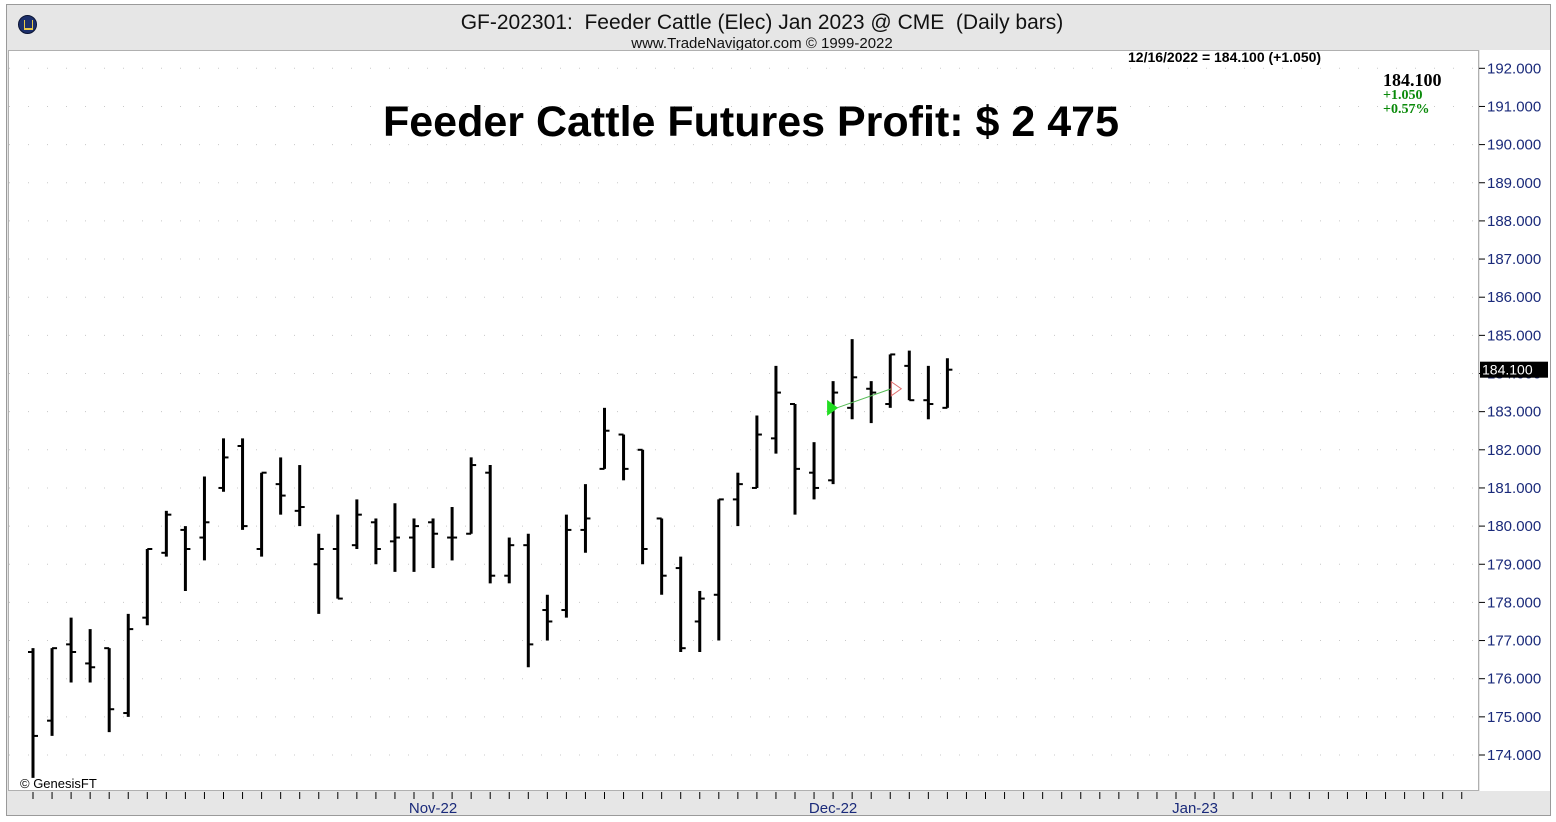  What do you see at coordinates (1507, 370) in the screenshot?
I see `last-price-tag-label: 184.100` at bounding box center [1507, 370].